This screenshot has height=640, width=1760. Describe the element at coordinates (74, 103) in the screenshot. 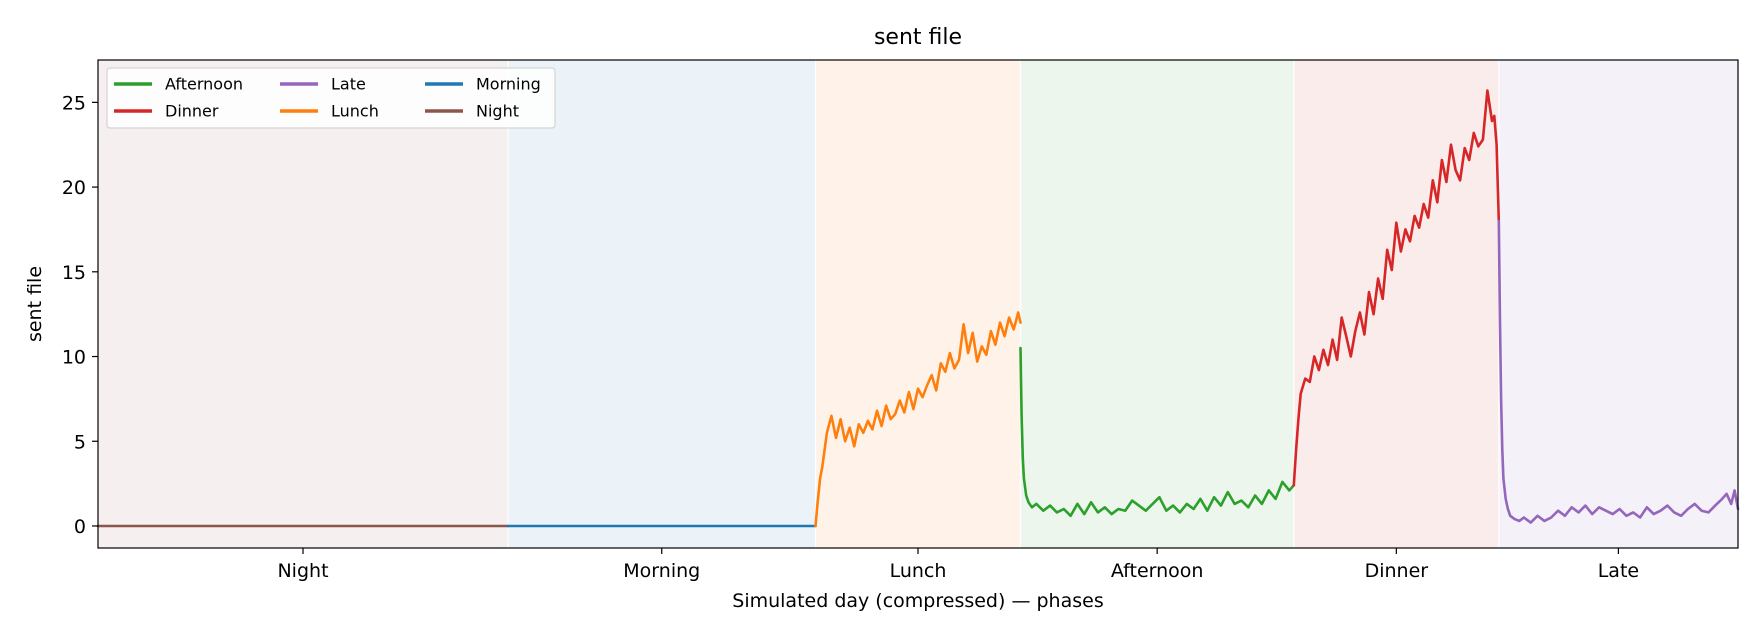

I see `y-tick-label: 25` at that location.